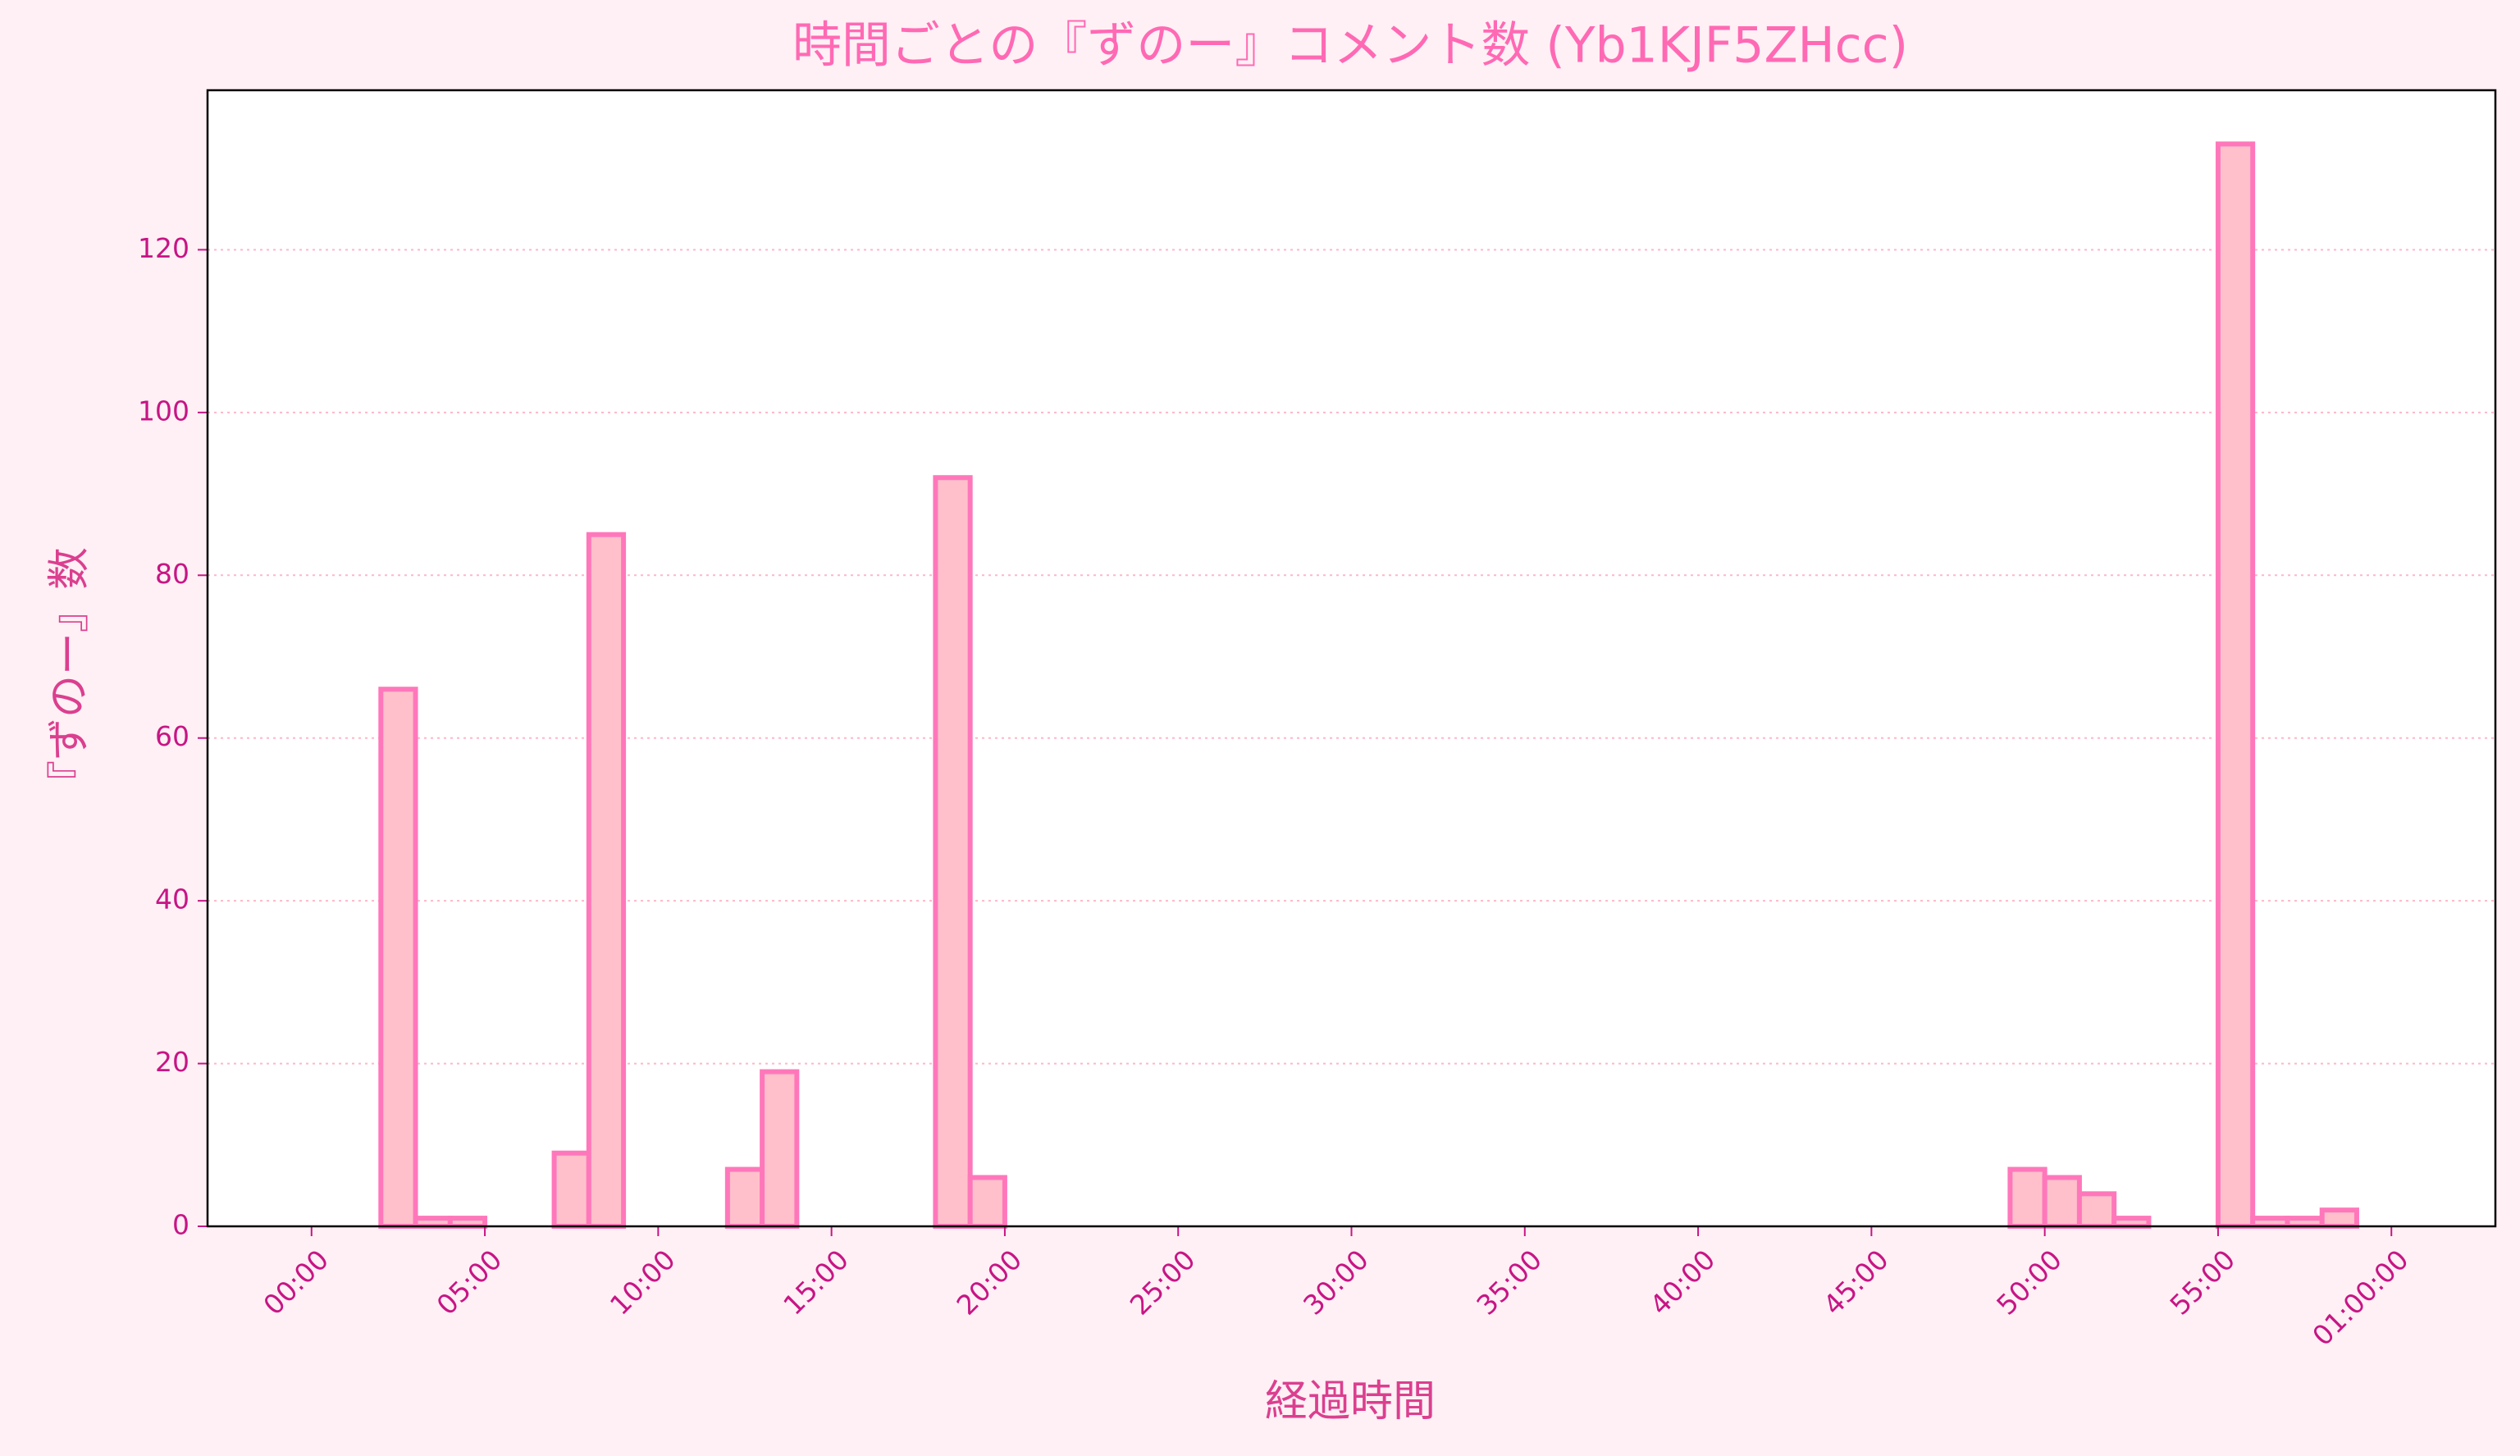 Image resolution: width=2520 pixels, height=1456 pixels. Describe the element at coordinates (164, 248) in the screenshot. I see `y-tick-label: 120` at that location.